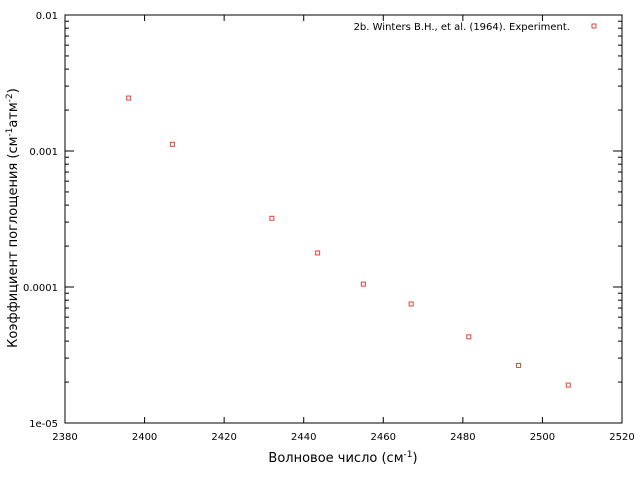 The image size is (640, 480). I want to click on x-tick-label: 2380, so click(64, 437).